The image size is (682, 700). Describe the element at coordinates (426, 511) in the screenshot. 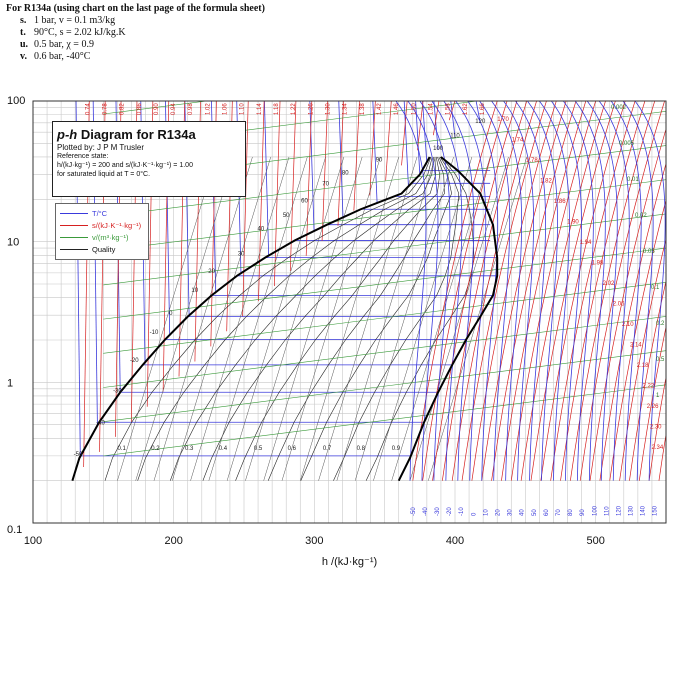

I see `isotherm-label-bottom: -40` at that location.